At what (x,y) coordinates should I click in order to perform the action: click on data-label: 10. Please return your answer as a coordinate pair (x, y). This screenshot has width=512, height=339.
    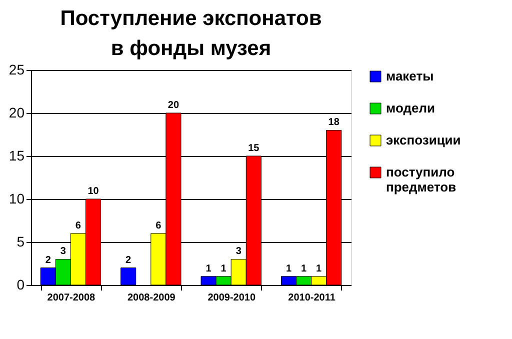
    Looking at the image, I should click on (94, 191).